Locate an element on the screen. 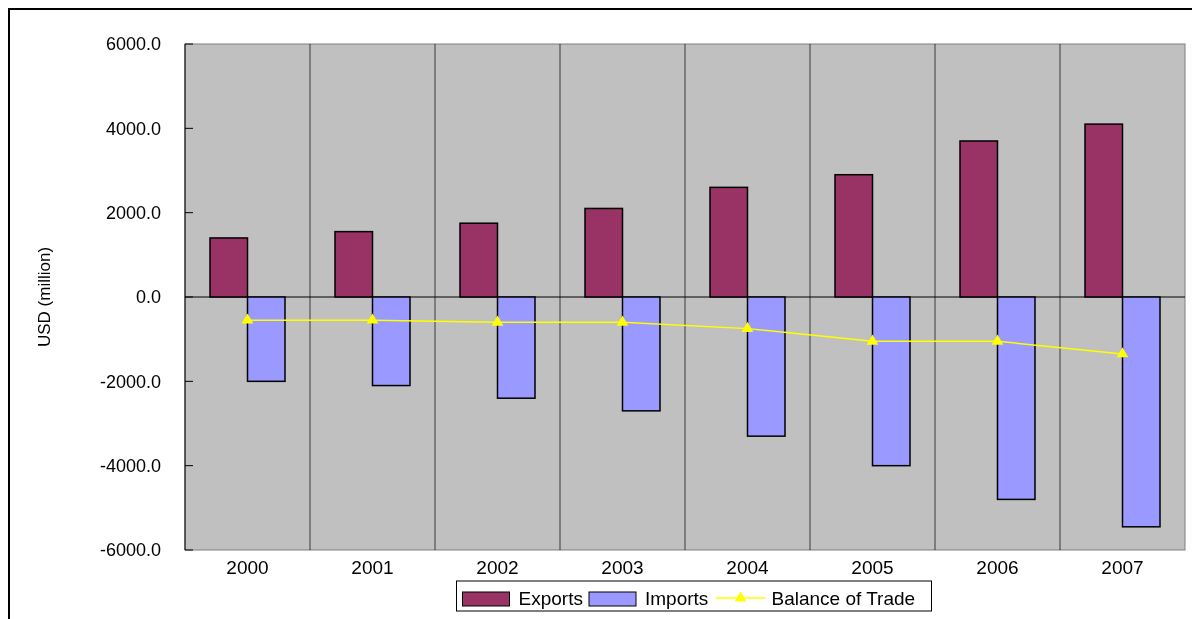 This screenshot has width=1192, height=619. y-axis-title: USD (million) is located at coordinates (44, 297).